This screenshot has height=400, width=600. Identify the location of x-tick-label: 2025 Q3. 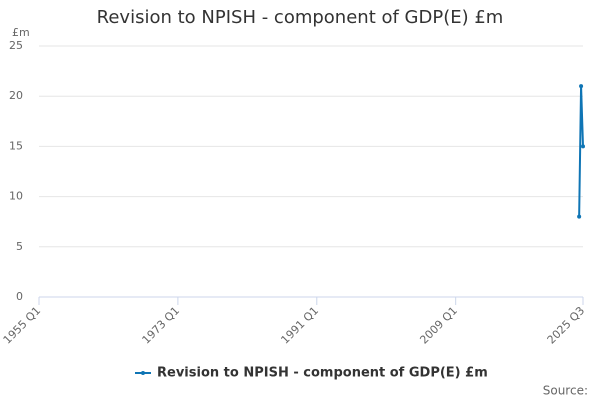
(566, 325).